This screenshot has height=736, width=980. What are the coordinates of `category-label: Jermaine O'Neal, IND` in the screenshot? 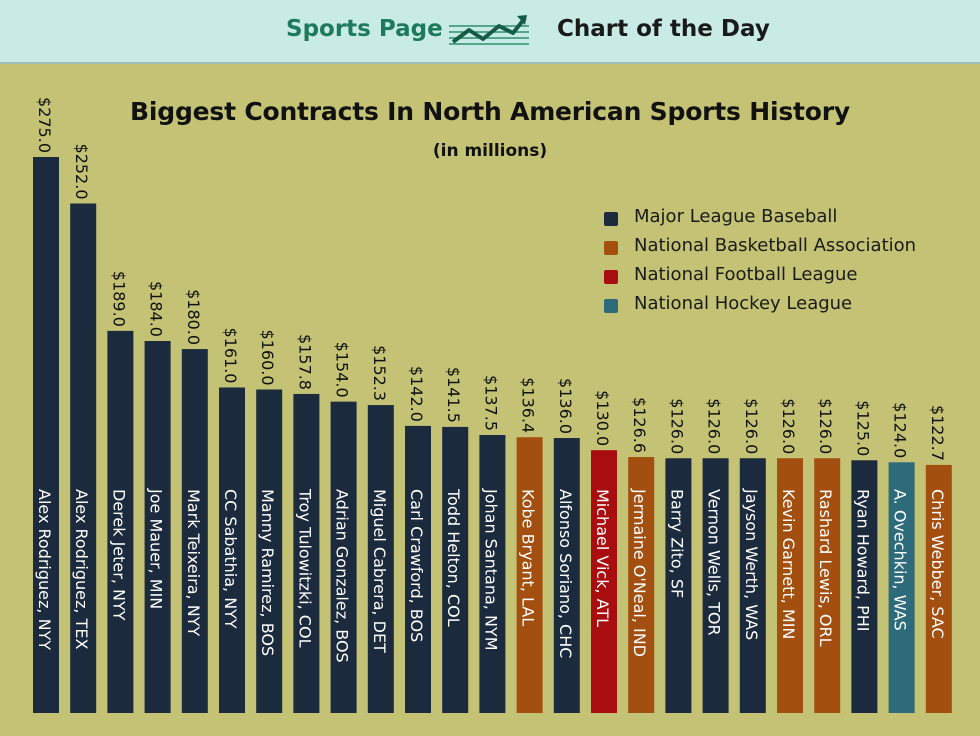 It's located at (639, 572).